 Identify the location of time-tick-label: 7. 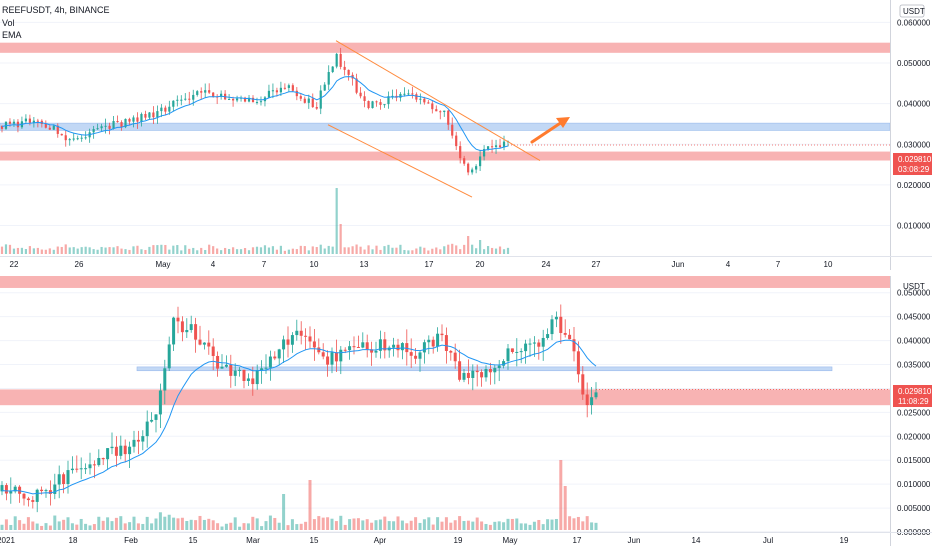
(778, 264).